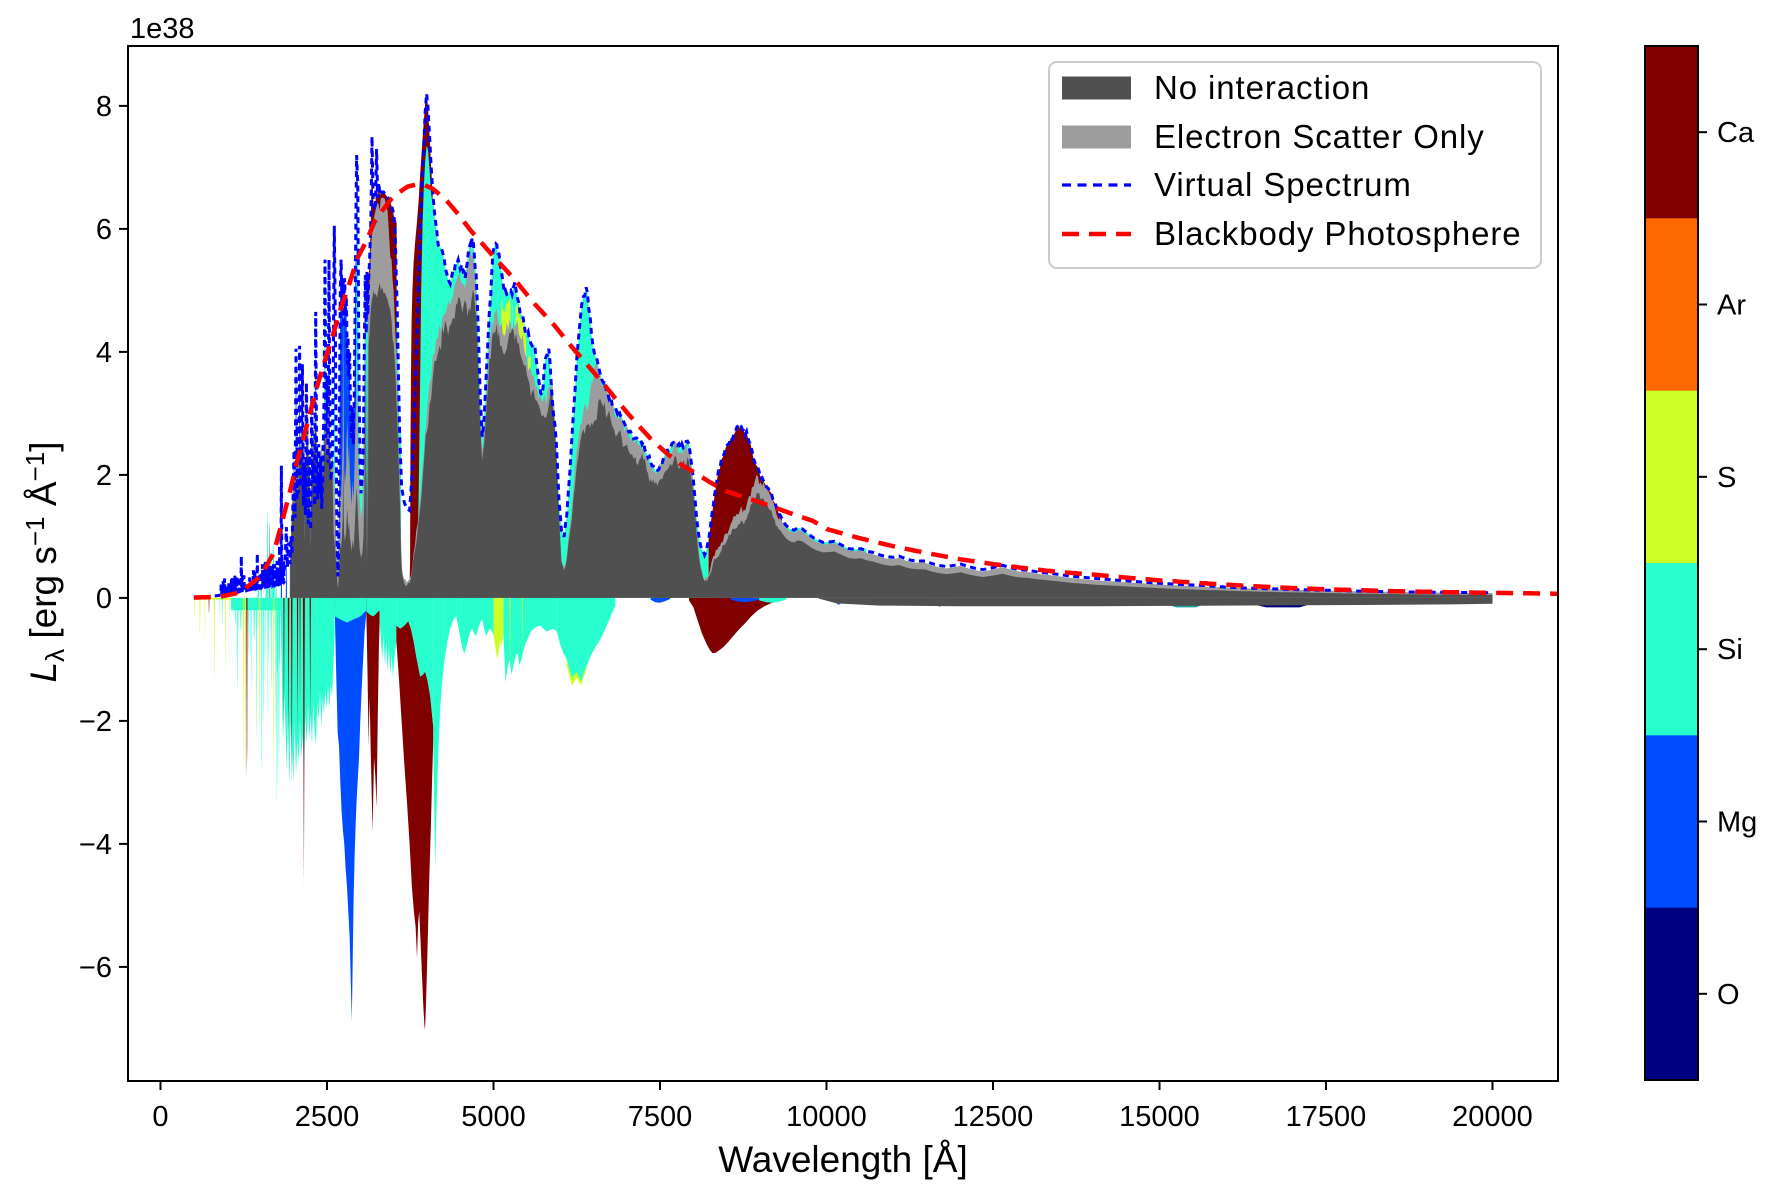 Image resolution: width=1776 pixels, height=1197 pixels. I want to click on svg-text: 8, so click(104, 107).